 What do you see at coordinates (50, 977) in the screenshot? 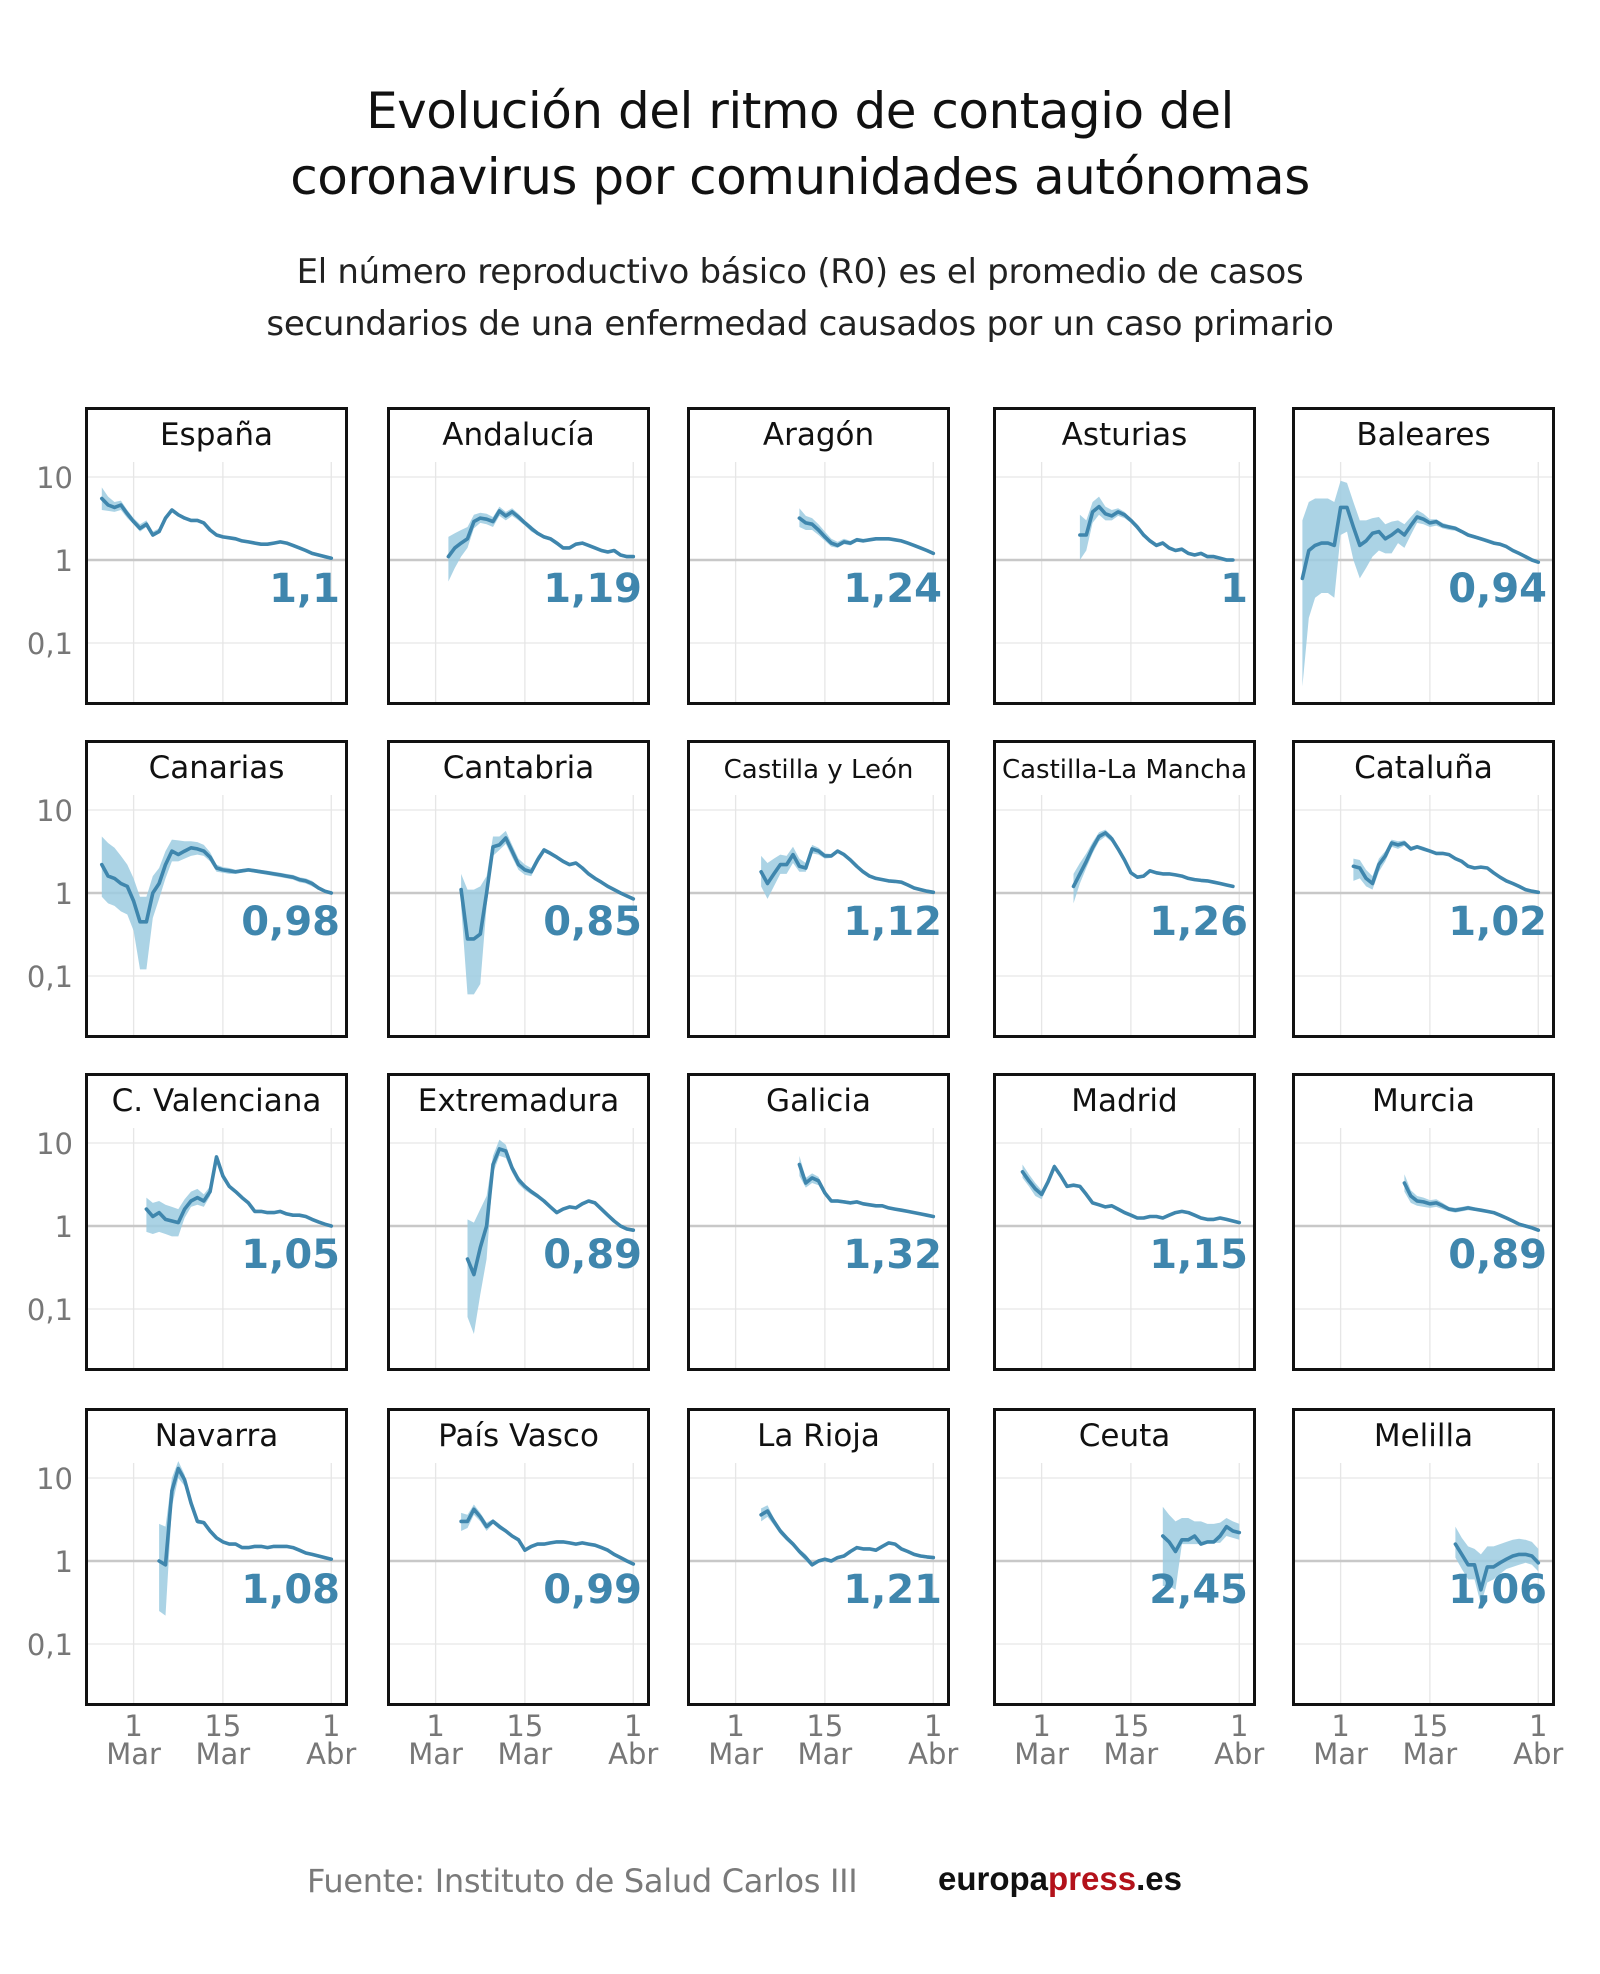
I see `y-tick-label: 0,1` at bounding box center [50, 977].